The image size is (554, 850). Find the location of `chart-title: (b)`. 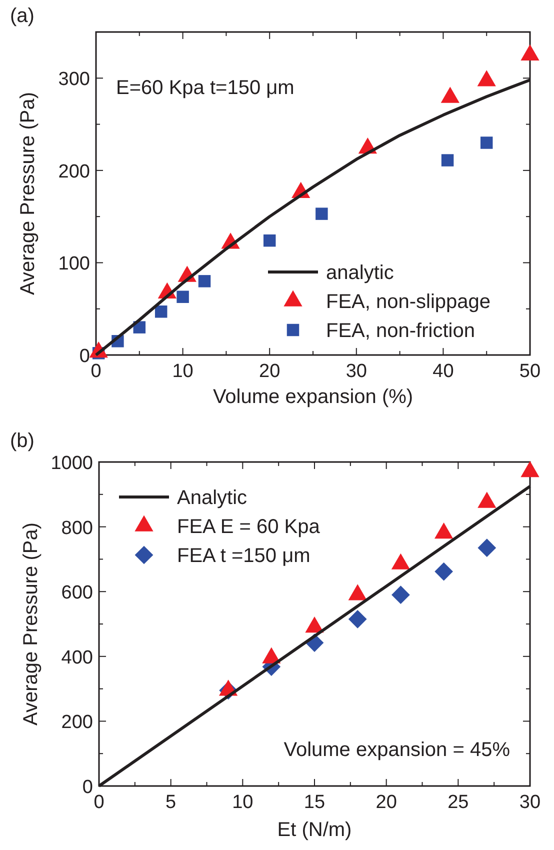

chart-title: (b) is located at coordinates (22, 441).